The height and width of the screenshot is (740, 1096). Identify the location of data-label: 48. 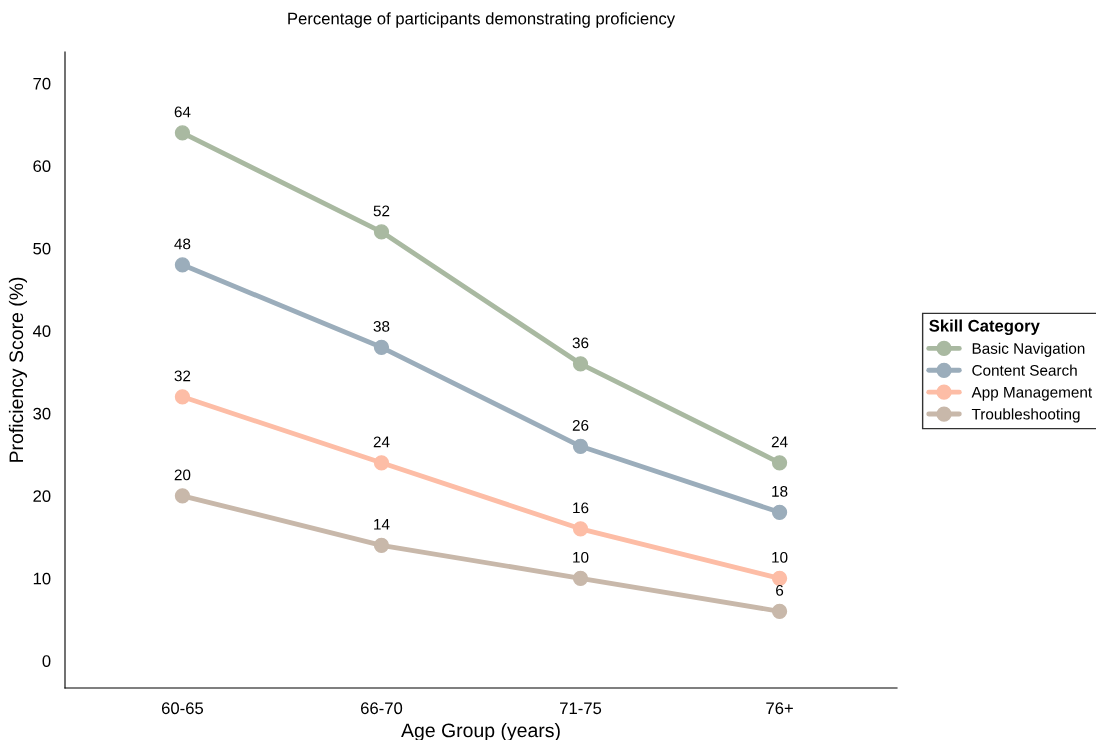
(182, 244).